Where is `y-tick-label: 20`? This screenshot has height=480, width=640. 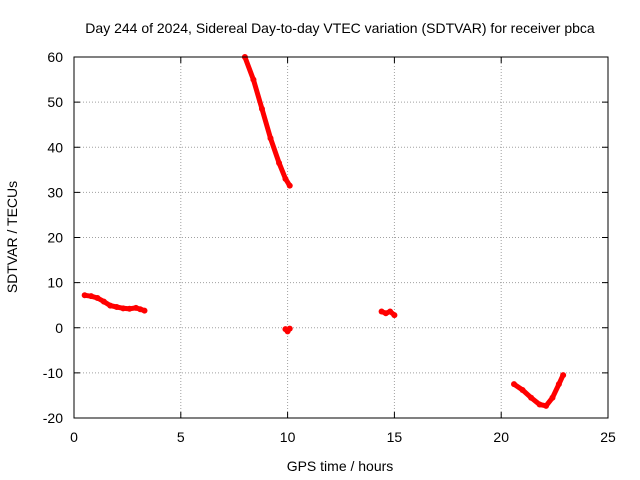 y-tick-label: 20 is located at coordinates (55, 238).